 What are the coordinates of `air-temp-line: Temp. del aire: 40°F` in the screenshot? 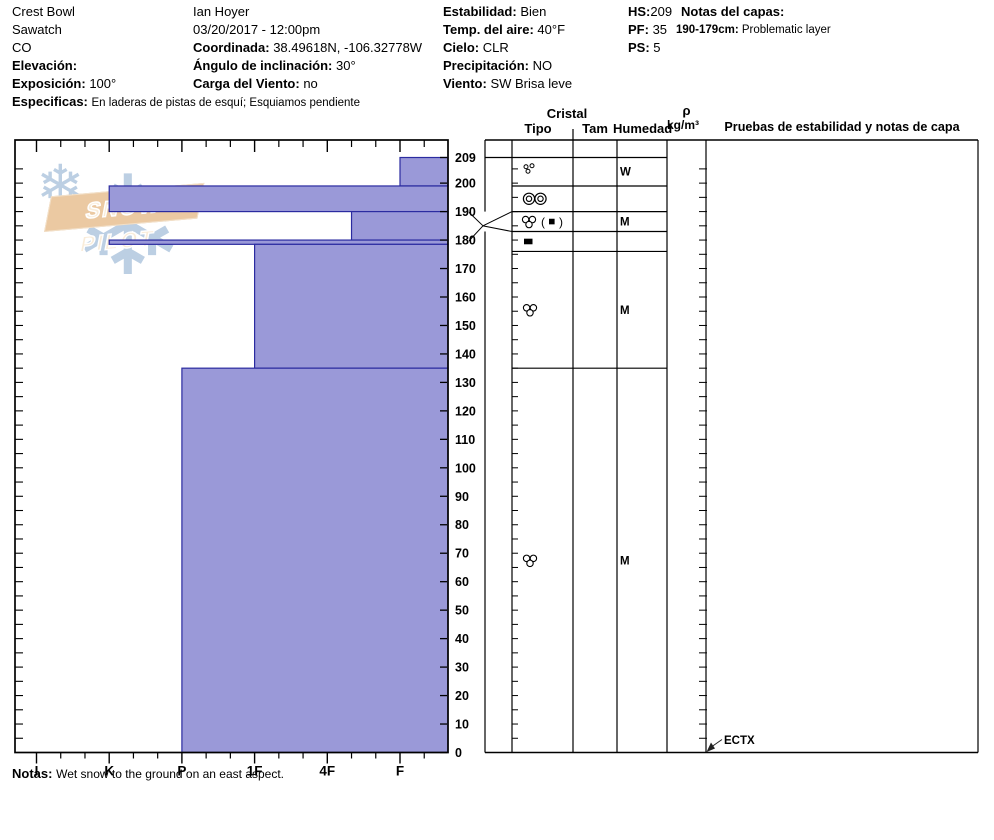 It's located at (504, 29).